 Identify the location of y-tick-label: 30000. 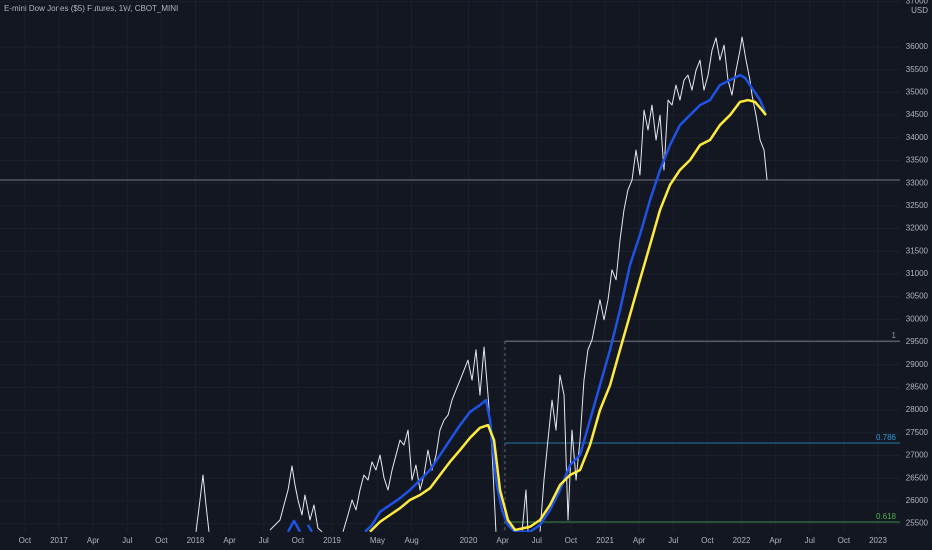
(917, 318).